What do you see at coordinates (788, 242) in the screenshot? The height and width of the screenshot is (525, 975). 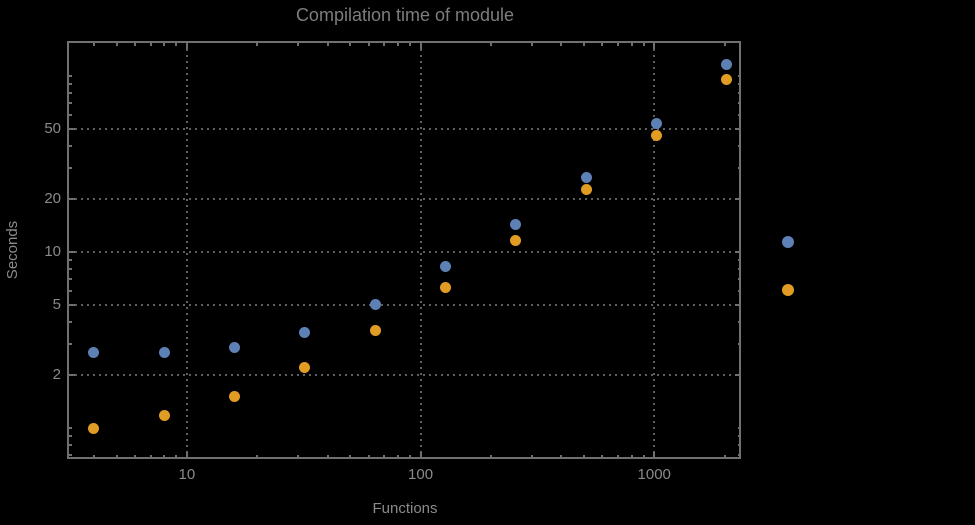 I see `legend-marker-blue` at bounding box center [788, 242].